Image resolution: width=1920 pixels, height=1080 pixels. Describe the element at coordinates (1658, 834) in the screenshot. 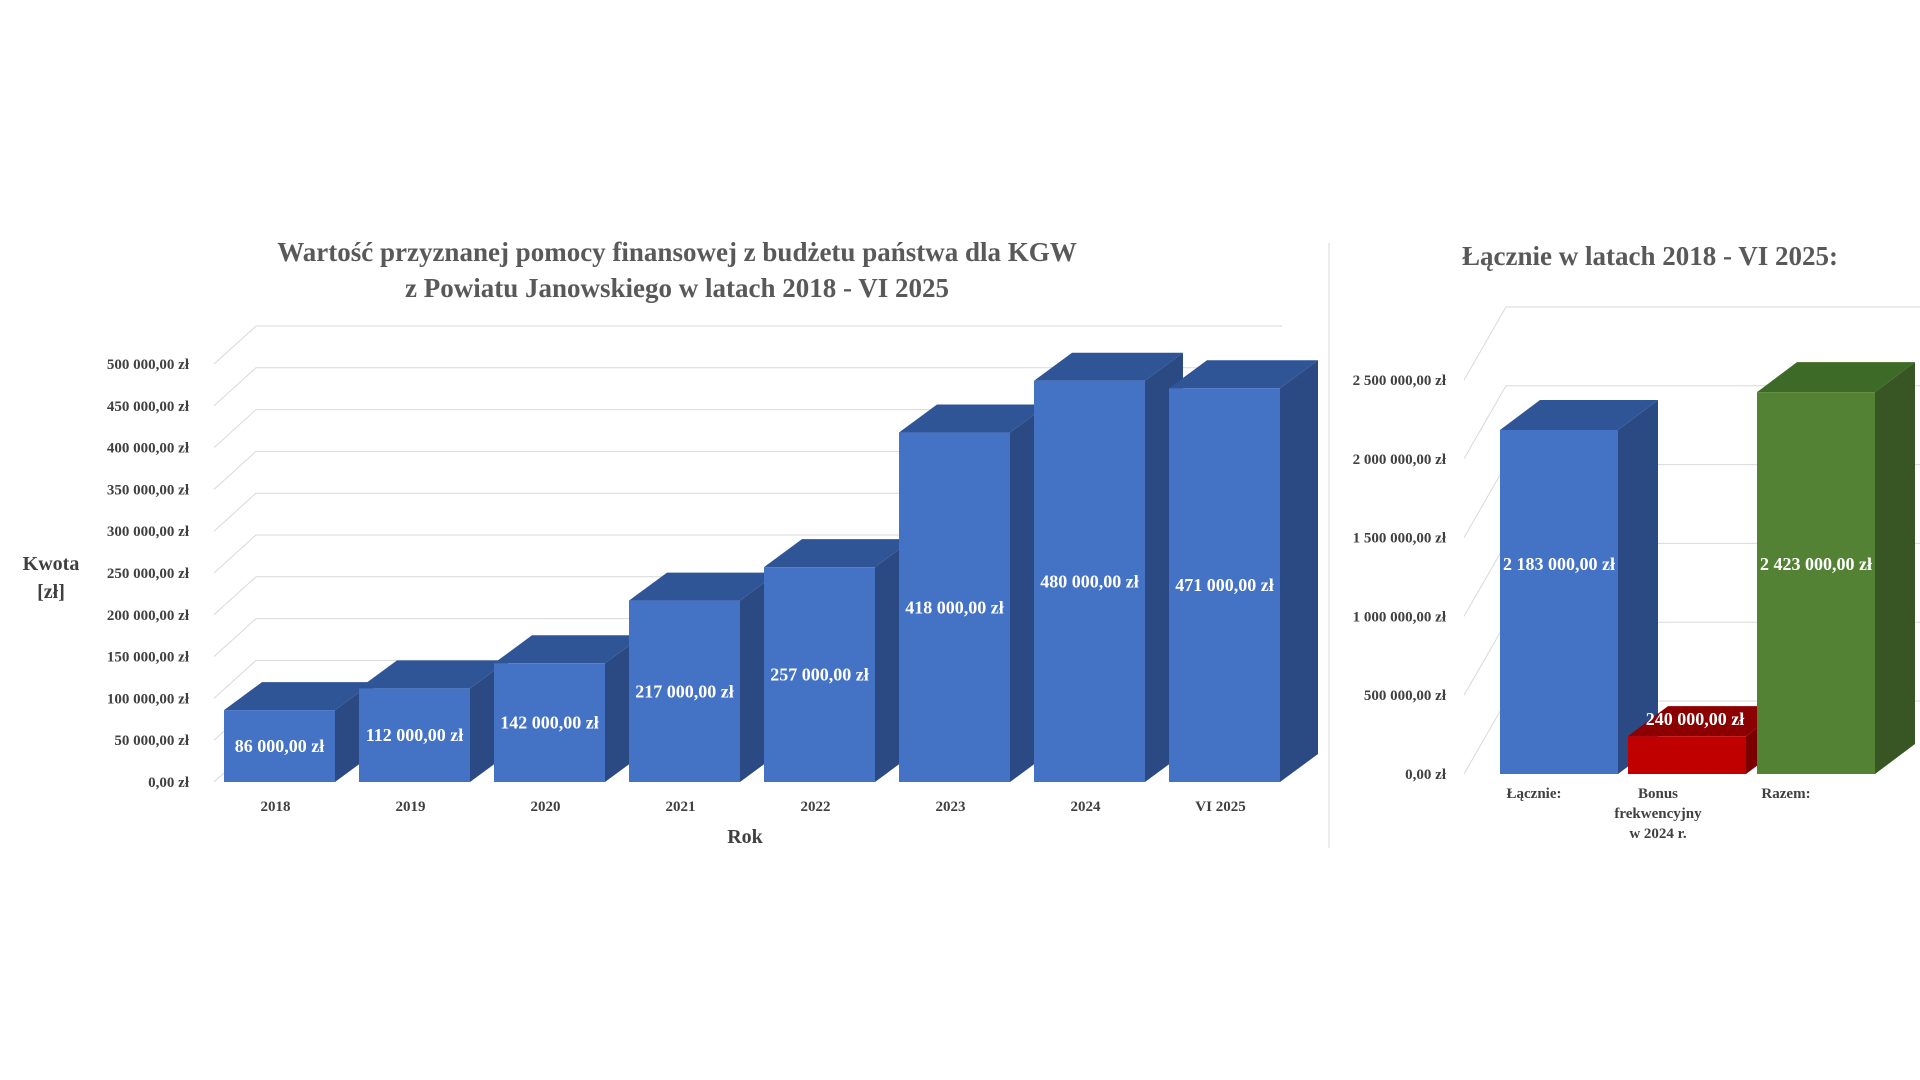

I see `x-tick-label: w 2024 r.` at that location.